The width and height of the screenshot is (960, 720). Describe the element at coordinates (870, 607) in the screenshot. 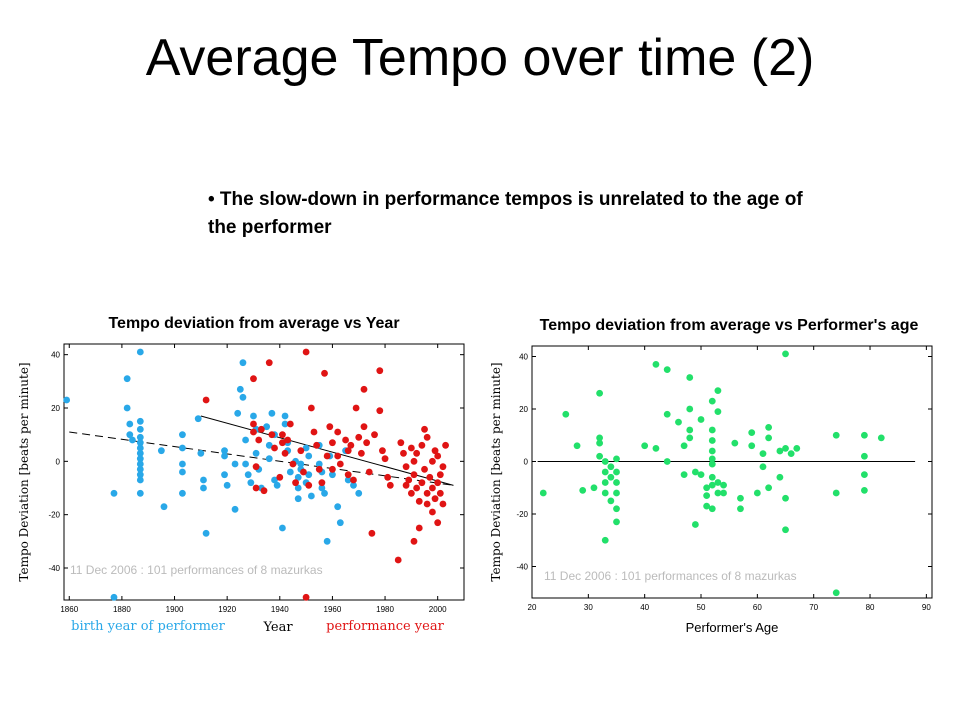

I see `x-tick-label: 80` at that location.